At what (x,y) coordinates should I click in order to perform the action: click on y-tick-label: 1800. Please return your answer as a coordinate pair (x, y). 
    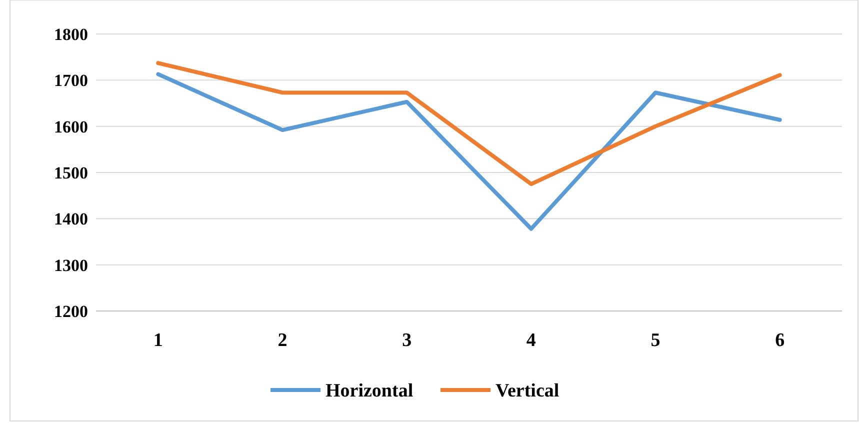
    Looking at the image, I should click on (71, 34).